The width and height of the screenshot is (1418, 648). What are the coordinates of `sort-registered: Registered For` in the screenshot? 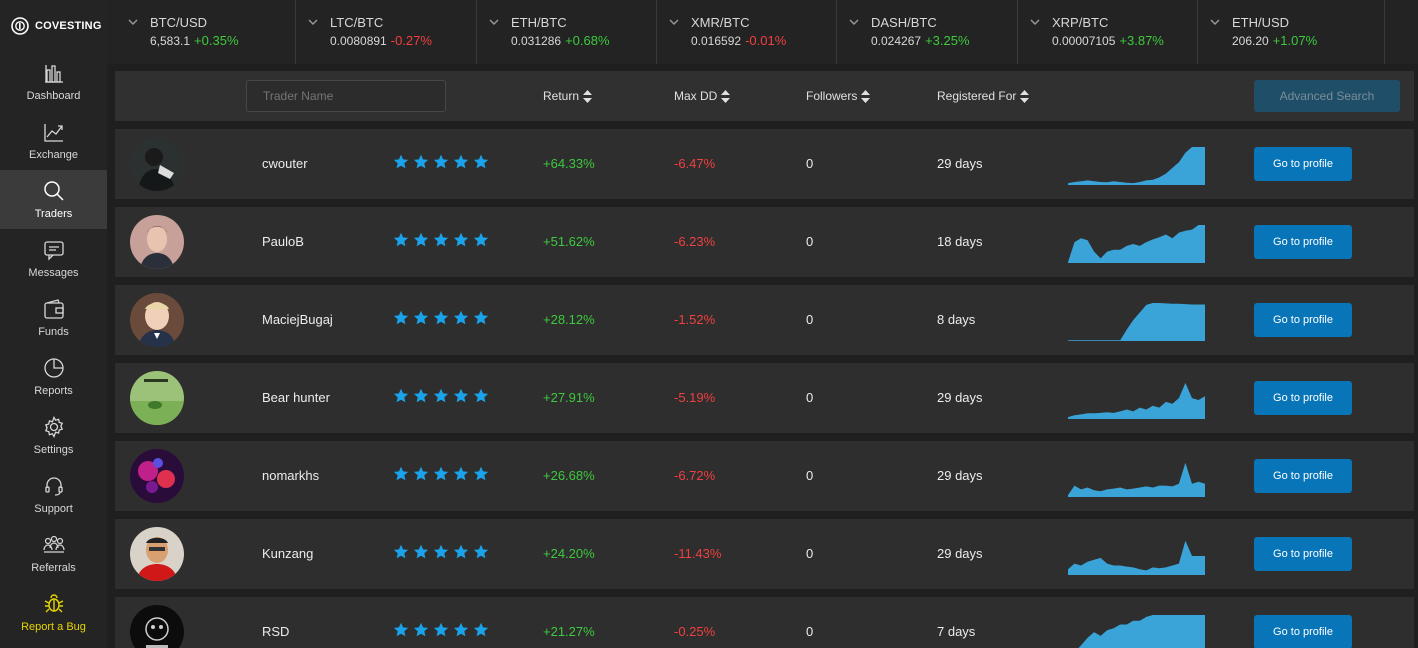 It's located at (983, 96).